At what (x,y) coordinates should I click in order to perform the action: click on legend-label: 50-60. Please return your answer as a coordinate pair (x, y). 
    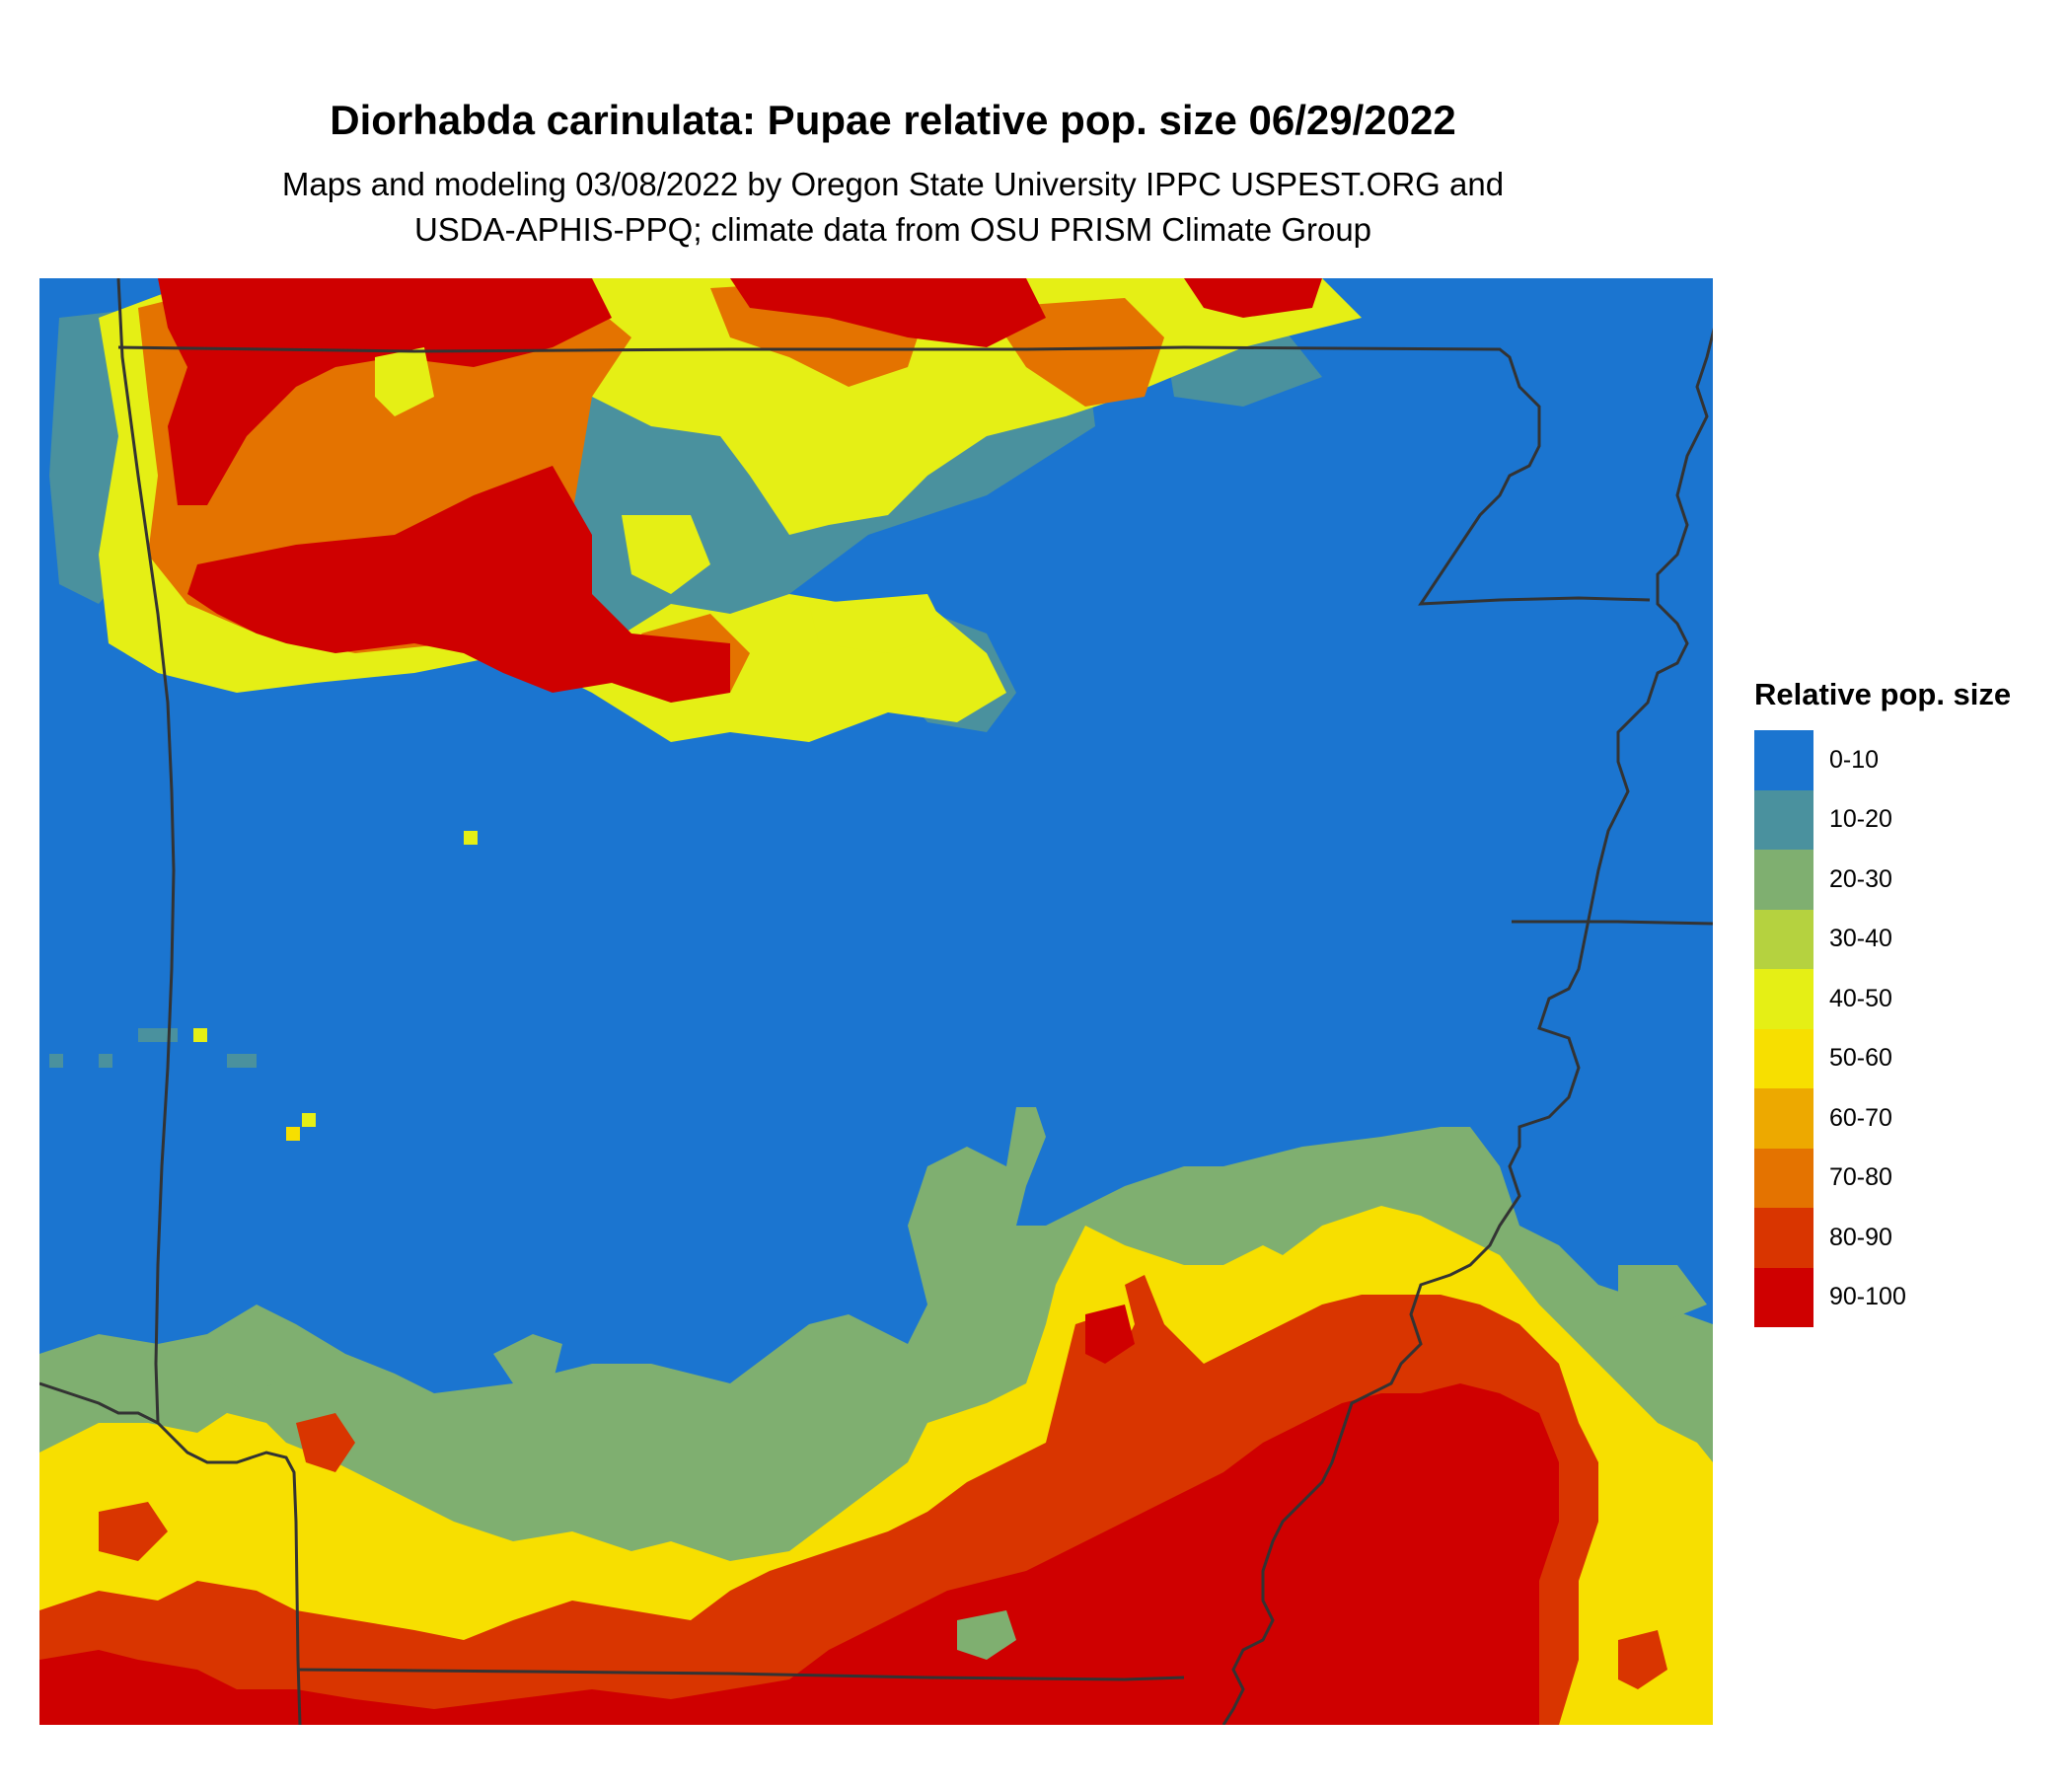
    Looking at the image, I should click on (1861, 1058).